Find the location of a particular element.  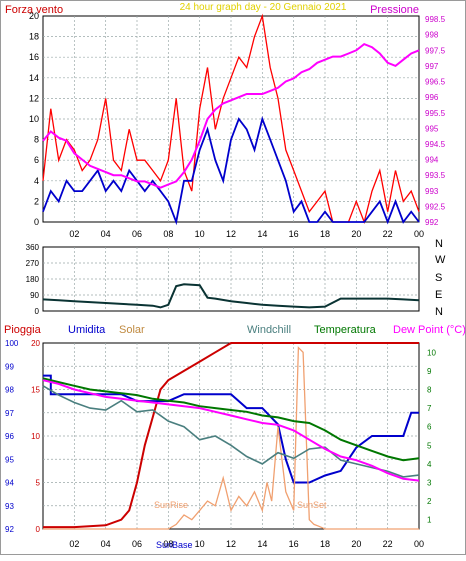

y-tick-label-temp: 3 is located at coordinates (429, 483).